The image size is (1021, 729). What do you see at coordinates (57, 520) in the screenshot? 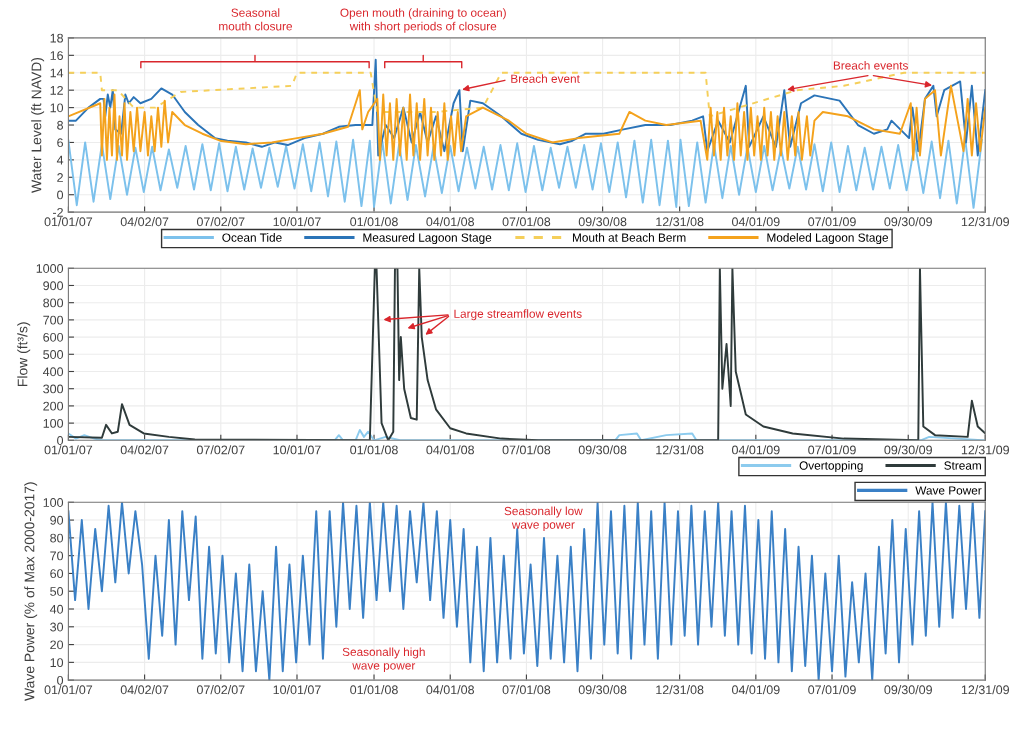
I see `y-tick-label: 90` at bounding box center [57, 520].